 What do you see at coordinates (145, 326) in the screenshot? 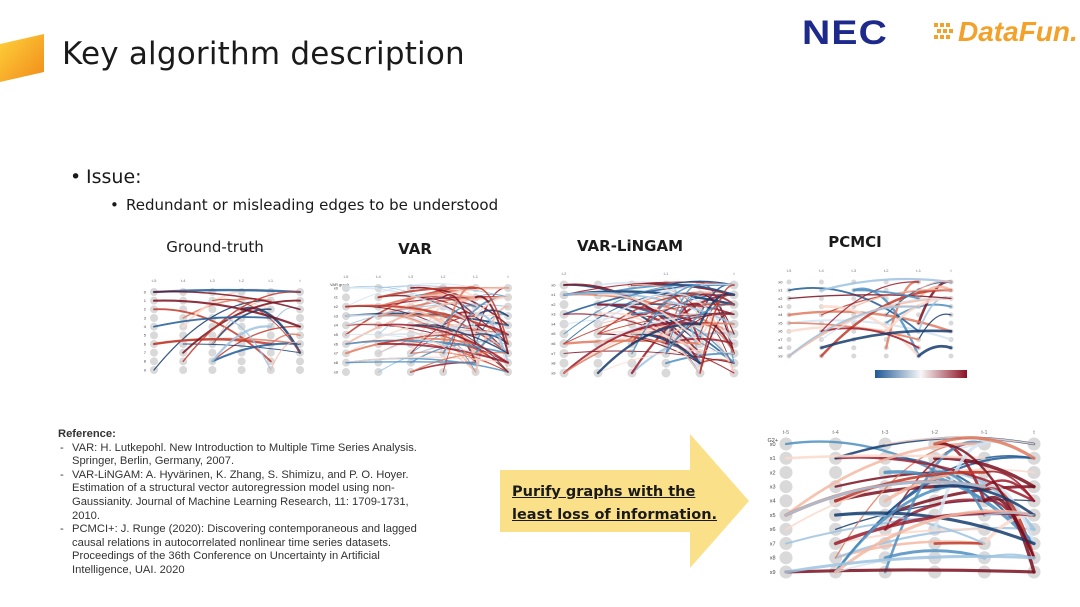
I see `row-label: 4` at bounding box center [145, 326].